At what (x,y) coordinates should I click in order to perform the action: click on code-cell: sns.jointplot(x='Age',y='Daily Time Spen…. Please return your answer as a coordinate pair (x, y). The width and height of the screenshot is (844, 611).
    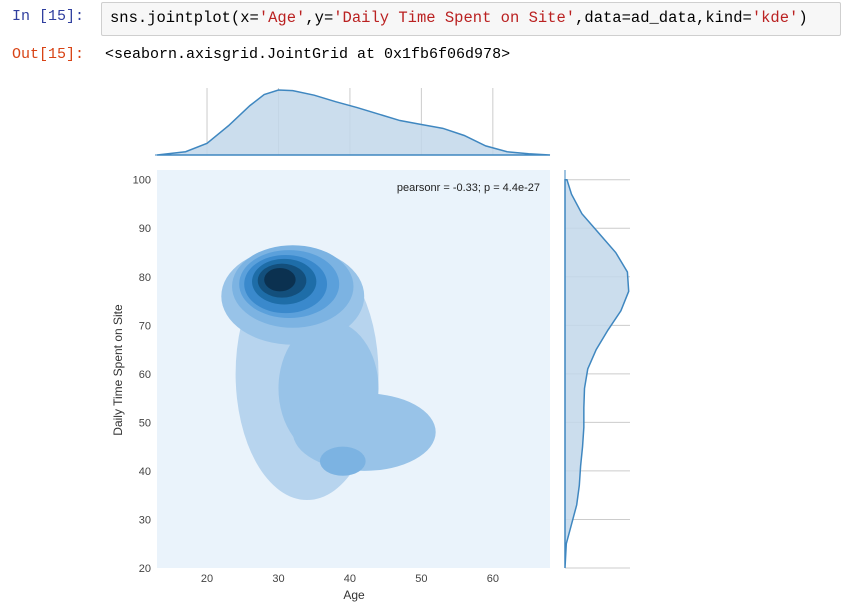
    Looking at the image, I should click on (471, 19).